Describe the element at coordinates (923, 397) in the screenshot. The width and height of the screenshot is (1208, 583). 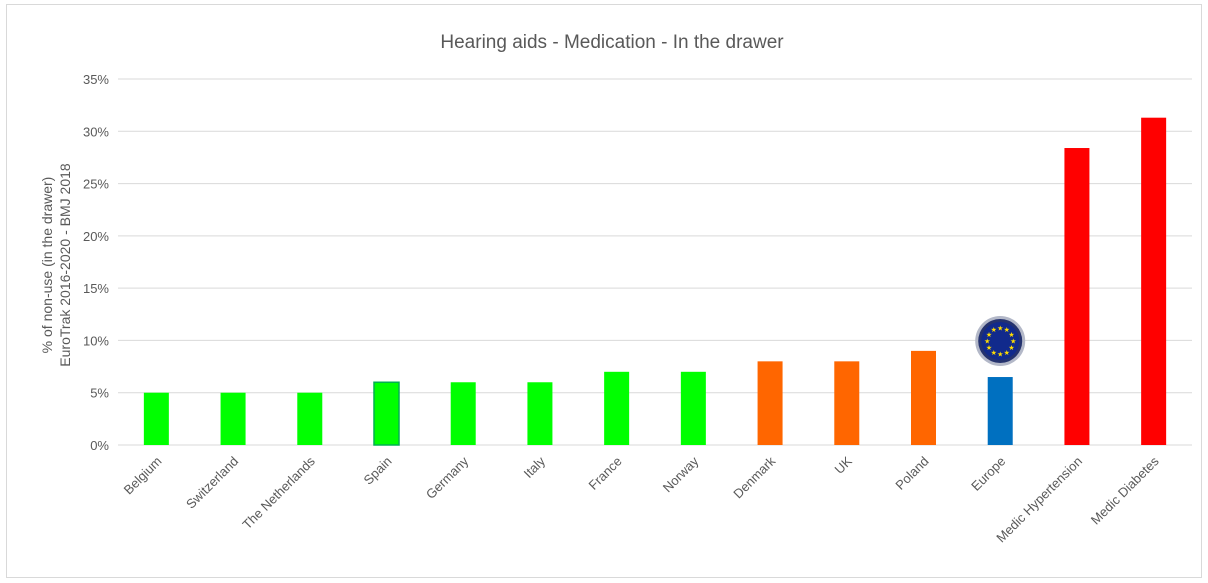
I see `bar-poland` at that location.